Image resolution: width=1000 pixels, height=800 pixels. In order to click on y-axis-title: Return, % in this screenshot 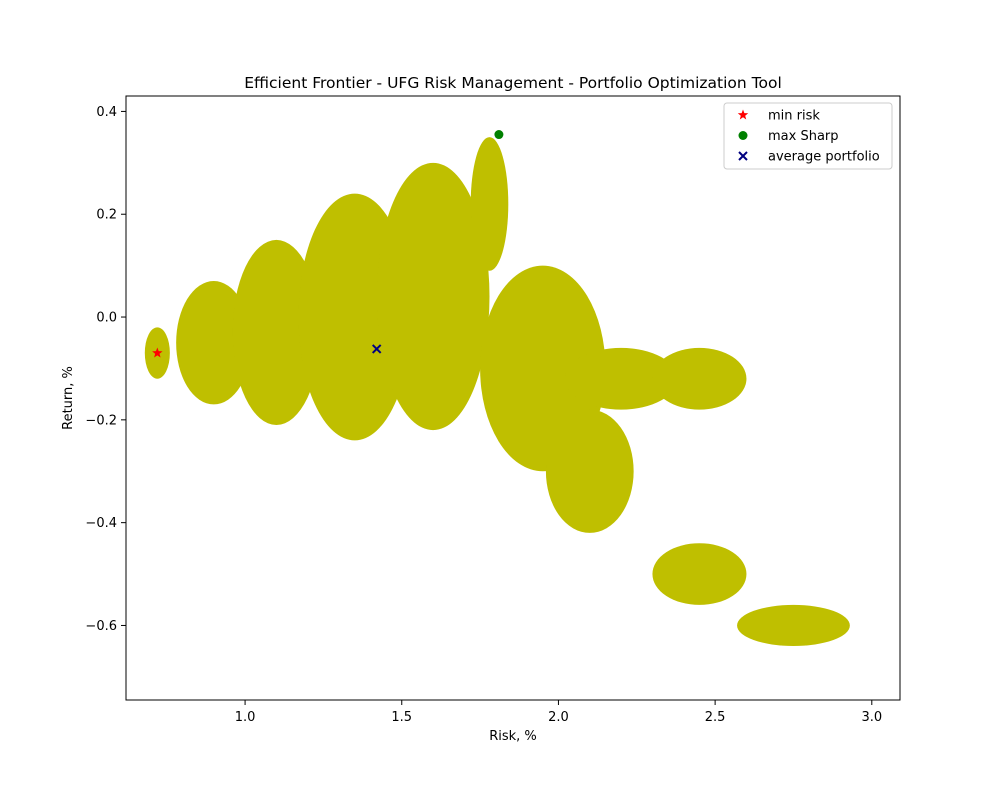, I will do `click(68, 398)`.